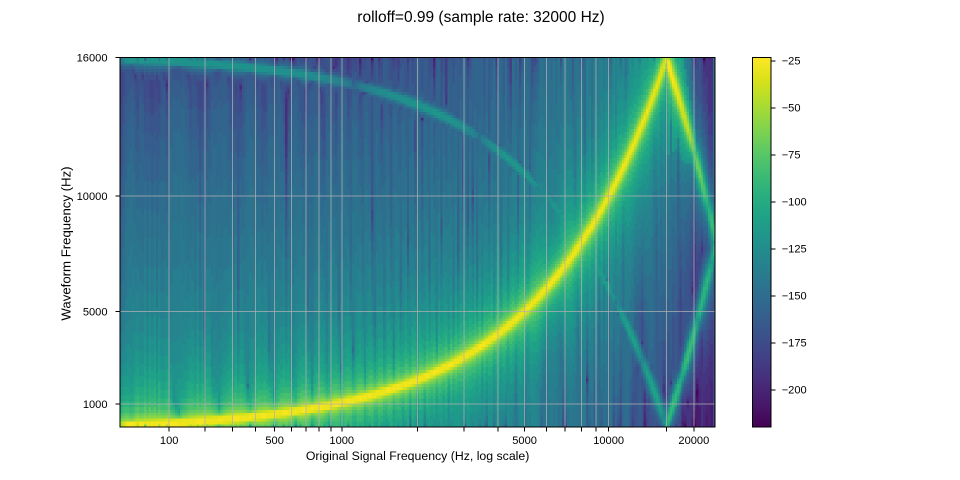 The image size is (960, 480). Describe the element at coordinates (169, 441) in the screenshot. I see `svg-text: 100` at that location.